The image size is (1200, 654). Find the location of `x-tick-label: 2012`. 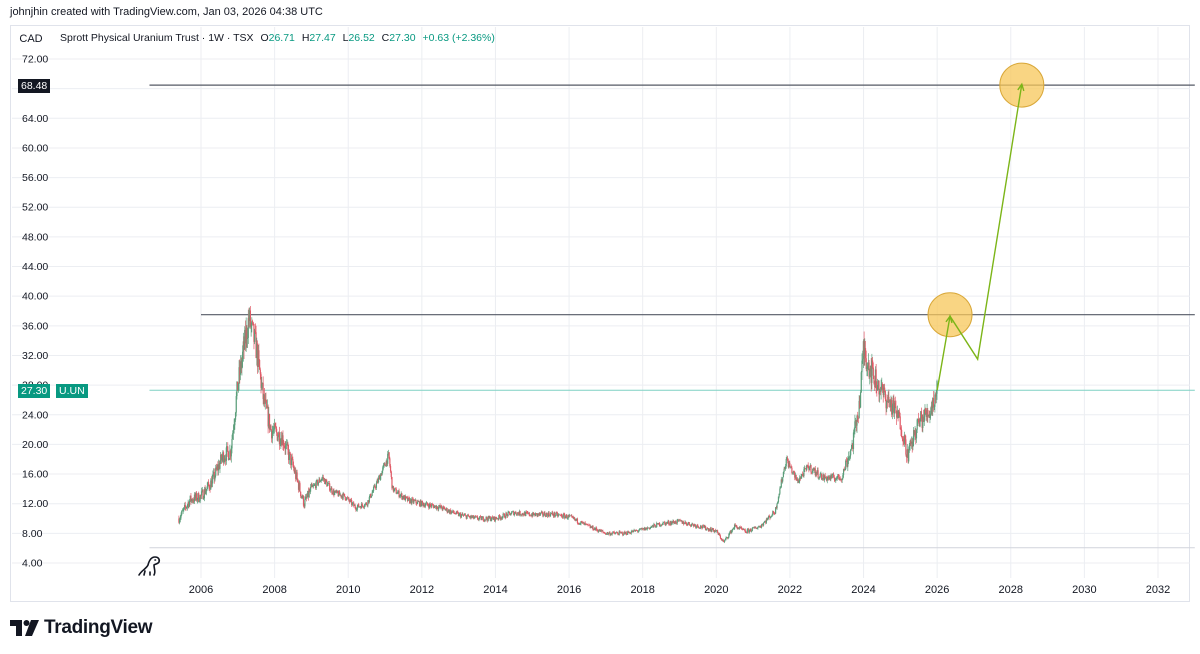

x-tick-label: 2012 is located at coordinates (422, 590).